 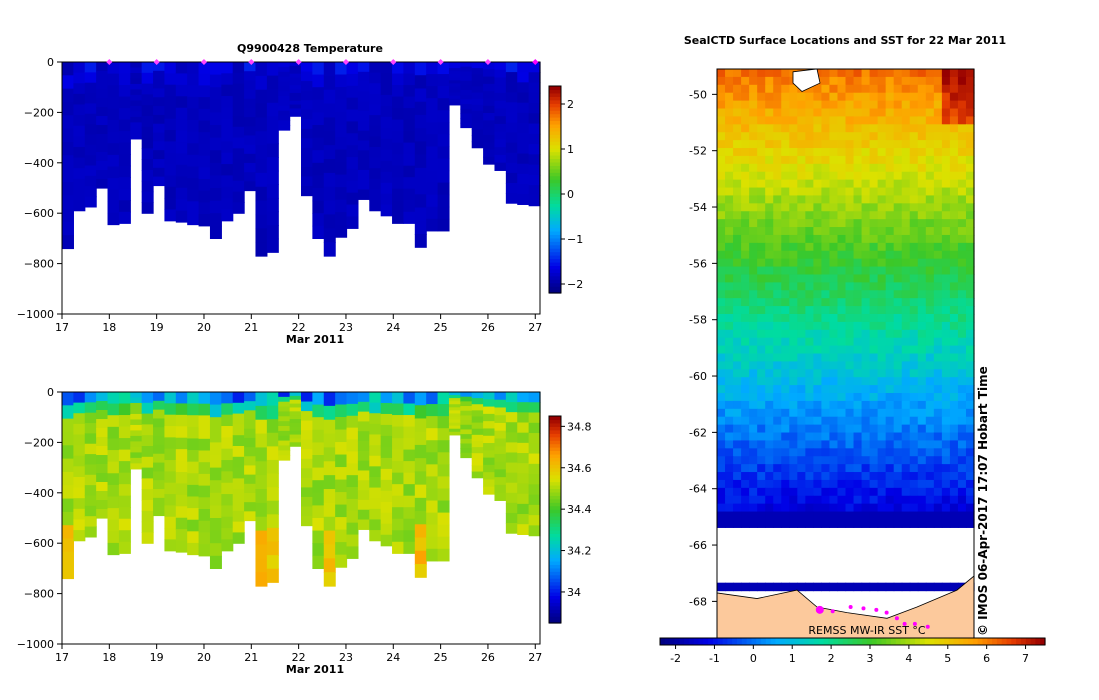 What do you see at coordinates (904, 623) in the screenshot?
I see `seal-location-marker` at bounding box center [904, 623].